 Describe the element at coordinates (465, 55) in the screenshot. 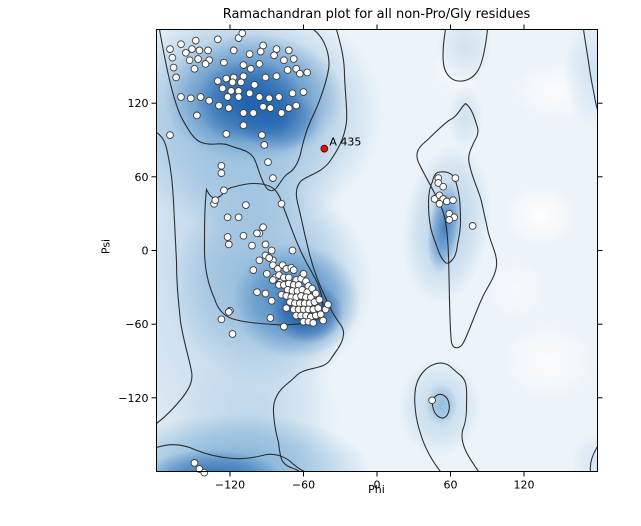

I see `contour-tr-lobe` at that location.